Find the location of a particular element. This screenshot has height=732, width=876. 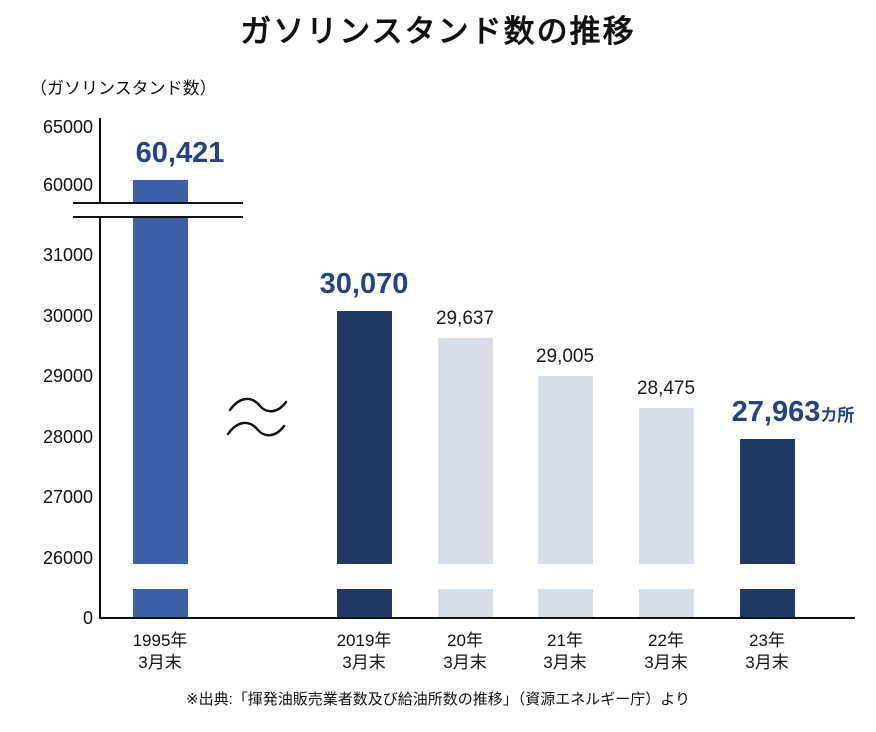

y-axis-tick-label: 31000 is located at coordinates (67, 255).